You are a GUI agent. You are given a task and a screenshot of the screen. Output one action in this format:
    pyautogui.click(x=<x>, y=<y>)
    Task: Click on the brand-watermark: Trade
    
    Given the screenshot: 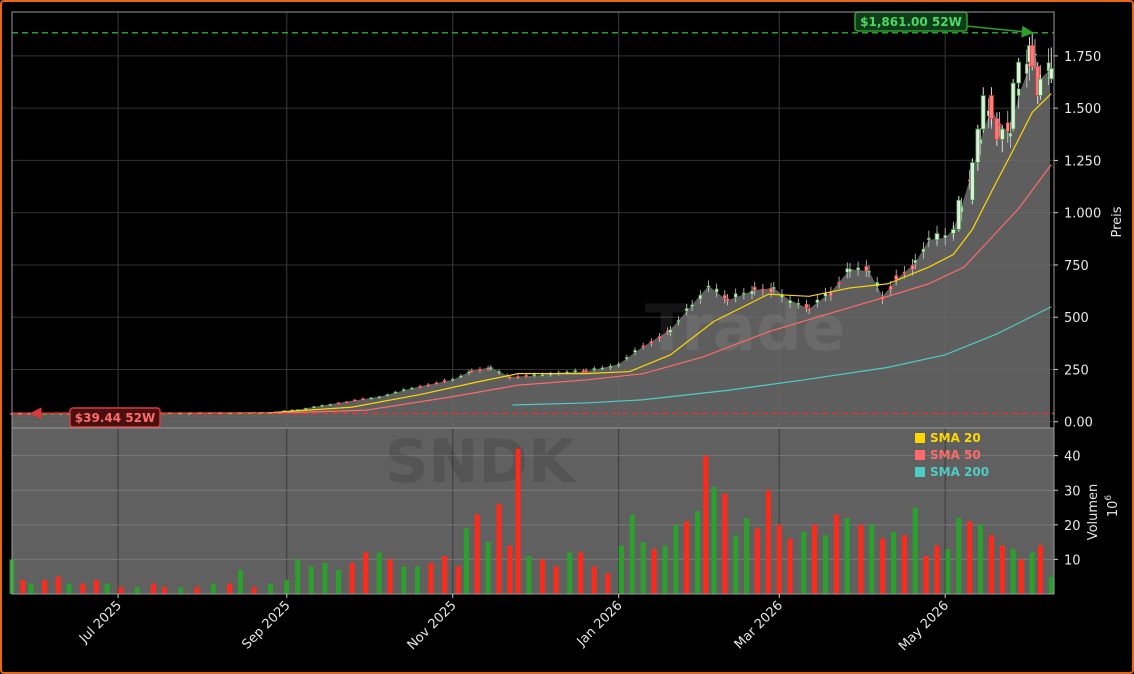 What is the action you would take?
    pyautogui.click(x=745, y=329)
    